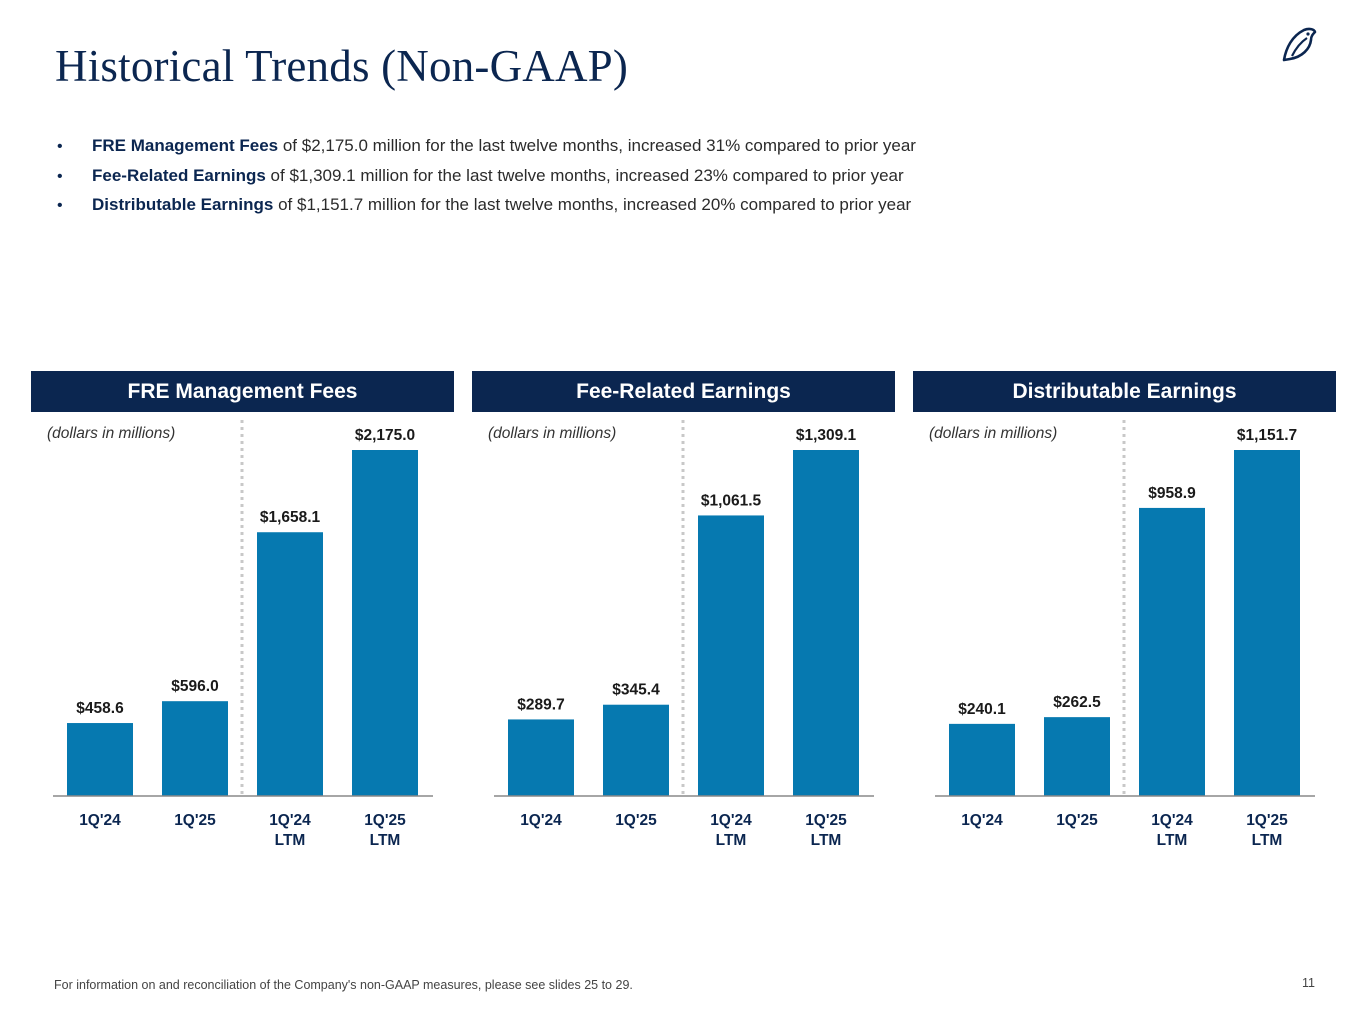 Image resolution: width=1365 pixels, height=1024 pixels. Describe the element at coordinates (1308, 983) in the screenshot. I see `page-number: 11` at that location.